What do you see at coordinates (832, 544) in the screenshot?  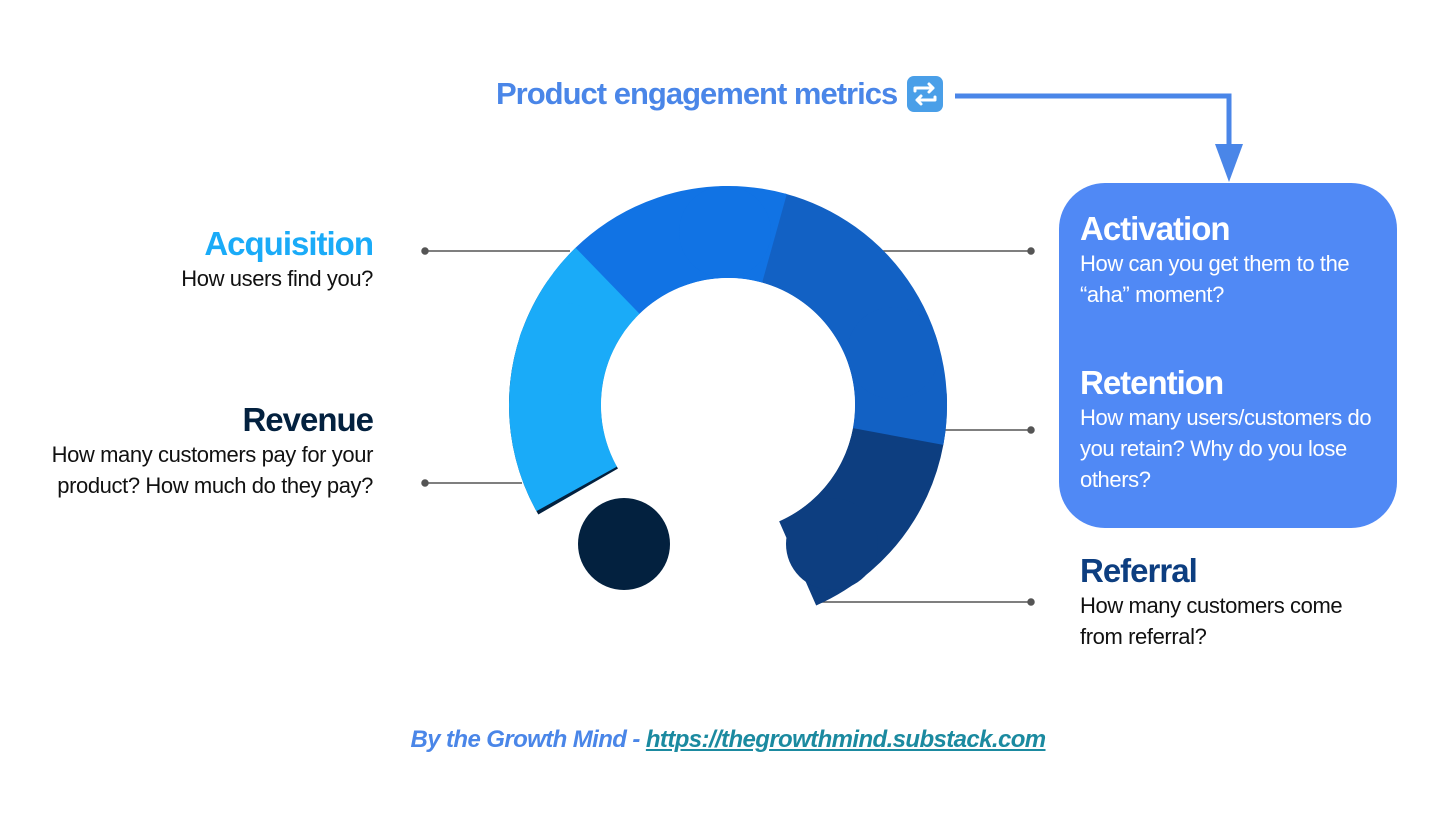 I see `donut-cap-referral` at bounding box center [832, 544].